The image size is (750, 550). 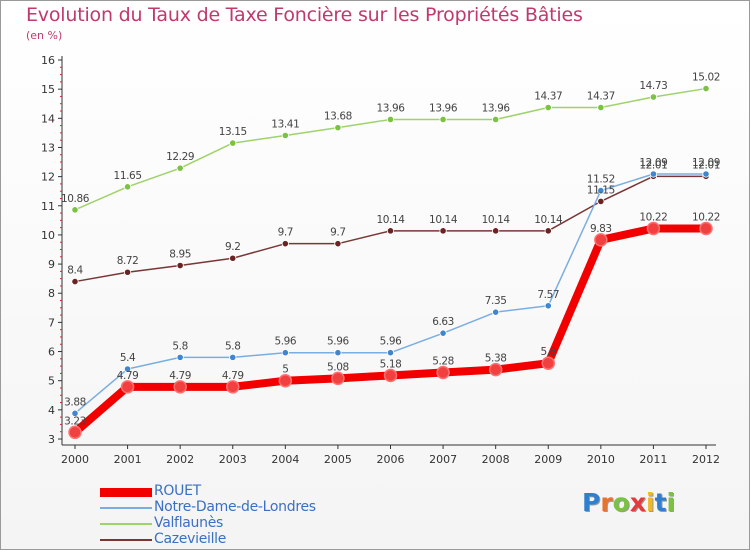 What do you see at coordinates (391, 459) in the screenshot?
I see `x-tick-label: 2006` at bounding box center [391, 459].